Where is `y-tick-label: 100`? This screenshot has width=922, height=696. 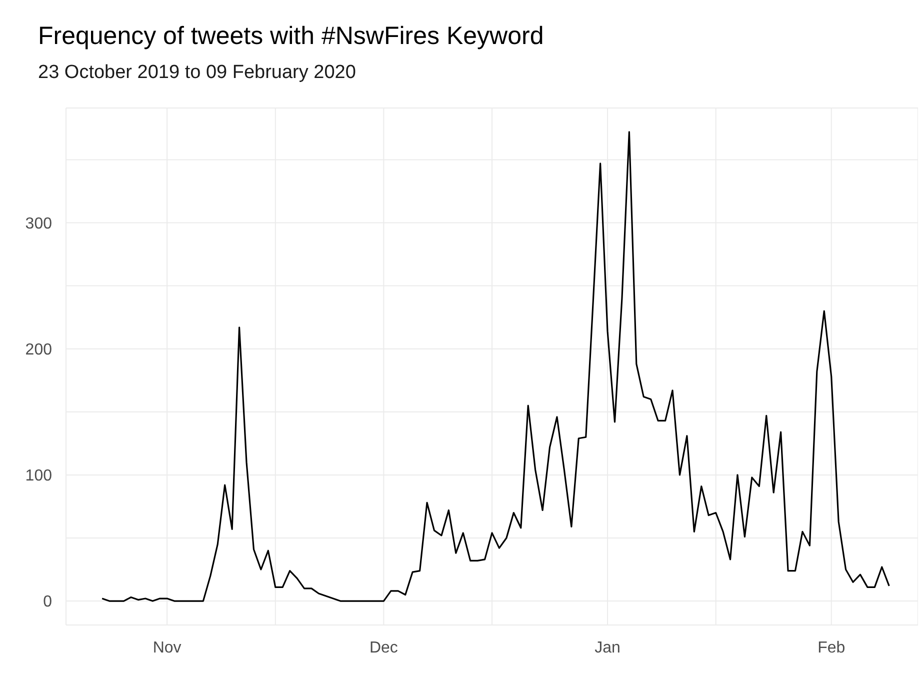
y-tick-label: 100 is located at coordinates (38, 476).